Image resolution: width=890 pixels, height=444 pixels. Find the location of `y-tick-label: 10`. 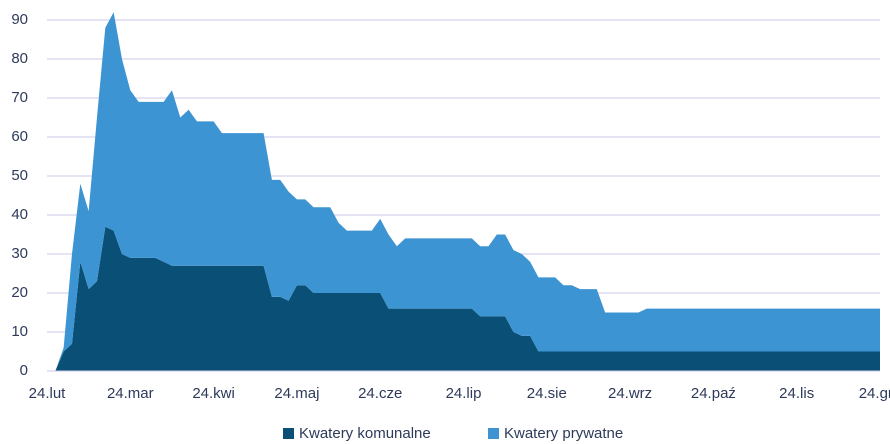

y-tick-label: 10 is located at coordinates (19, 331).